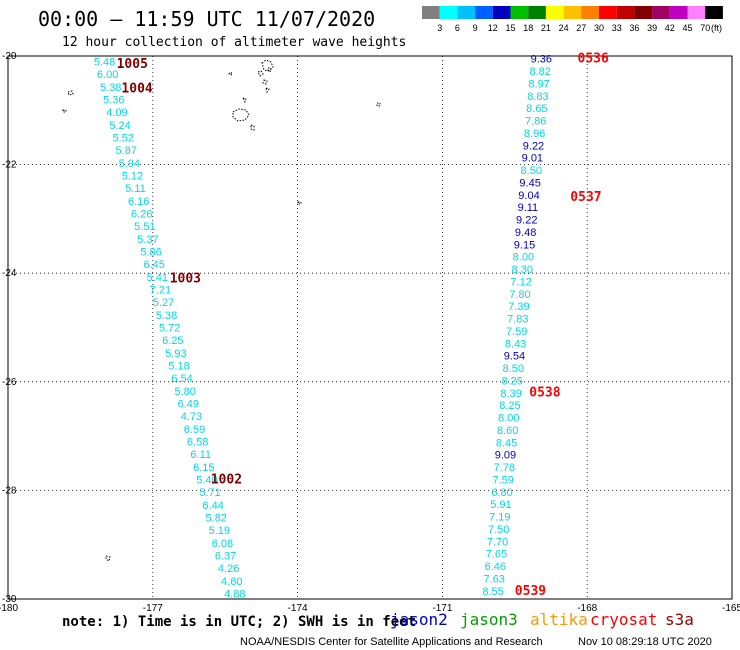  What do you see at coordinates (107, 75) in the screenshot?
I see `wave-height-point: 6.00` at bounding box center [107, 75].